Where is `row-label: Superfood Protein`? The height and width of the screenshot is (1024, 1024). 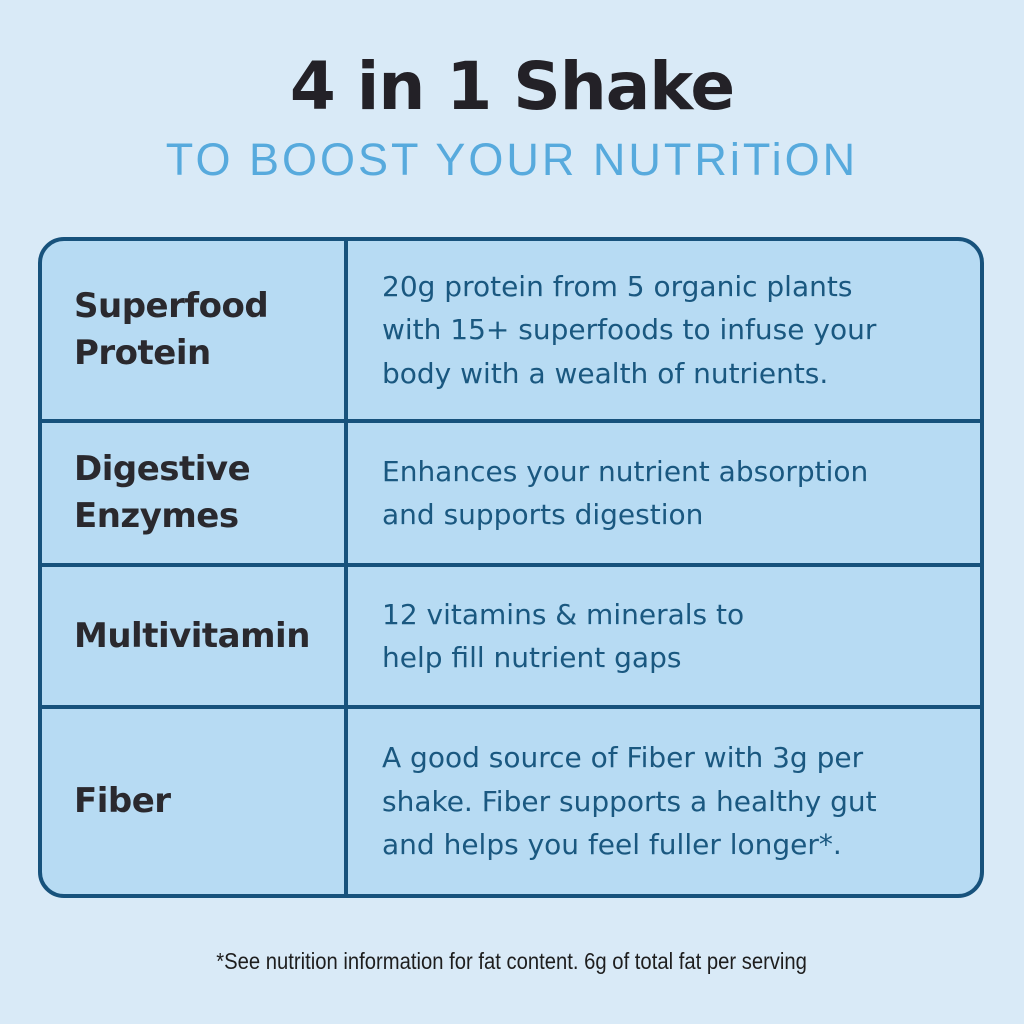
row-label: Superfood Protein is located at coordinates (195, 330).